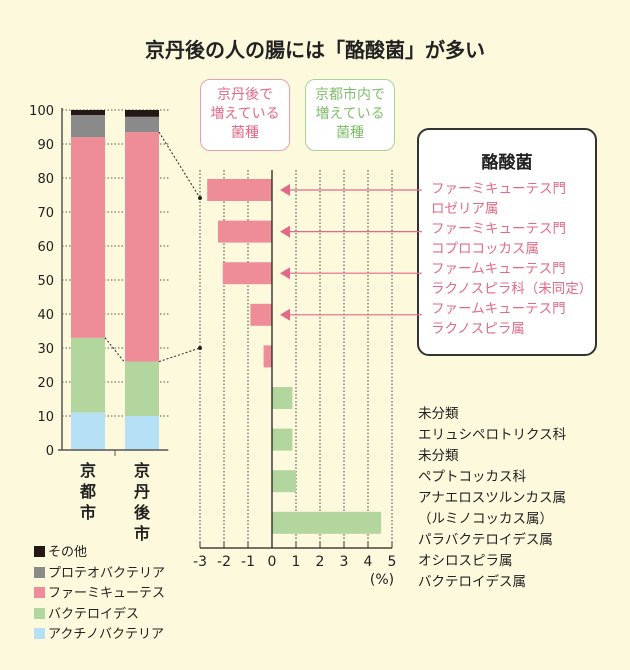 Image resolution: width=630 pixels, height=670 pixels. What do you see at coordinates (245, 95) in the screenshot?
I see `box-line: 京丹後で` at bounding box center [245, 95].